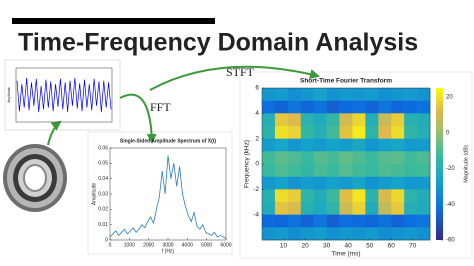  I want to click on y-tick-label: 0.02, so click(103, 210).